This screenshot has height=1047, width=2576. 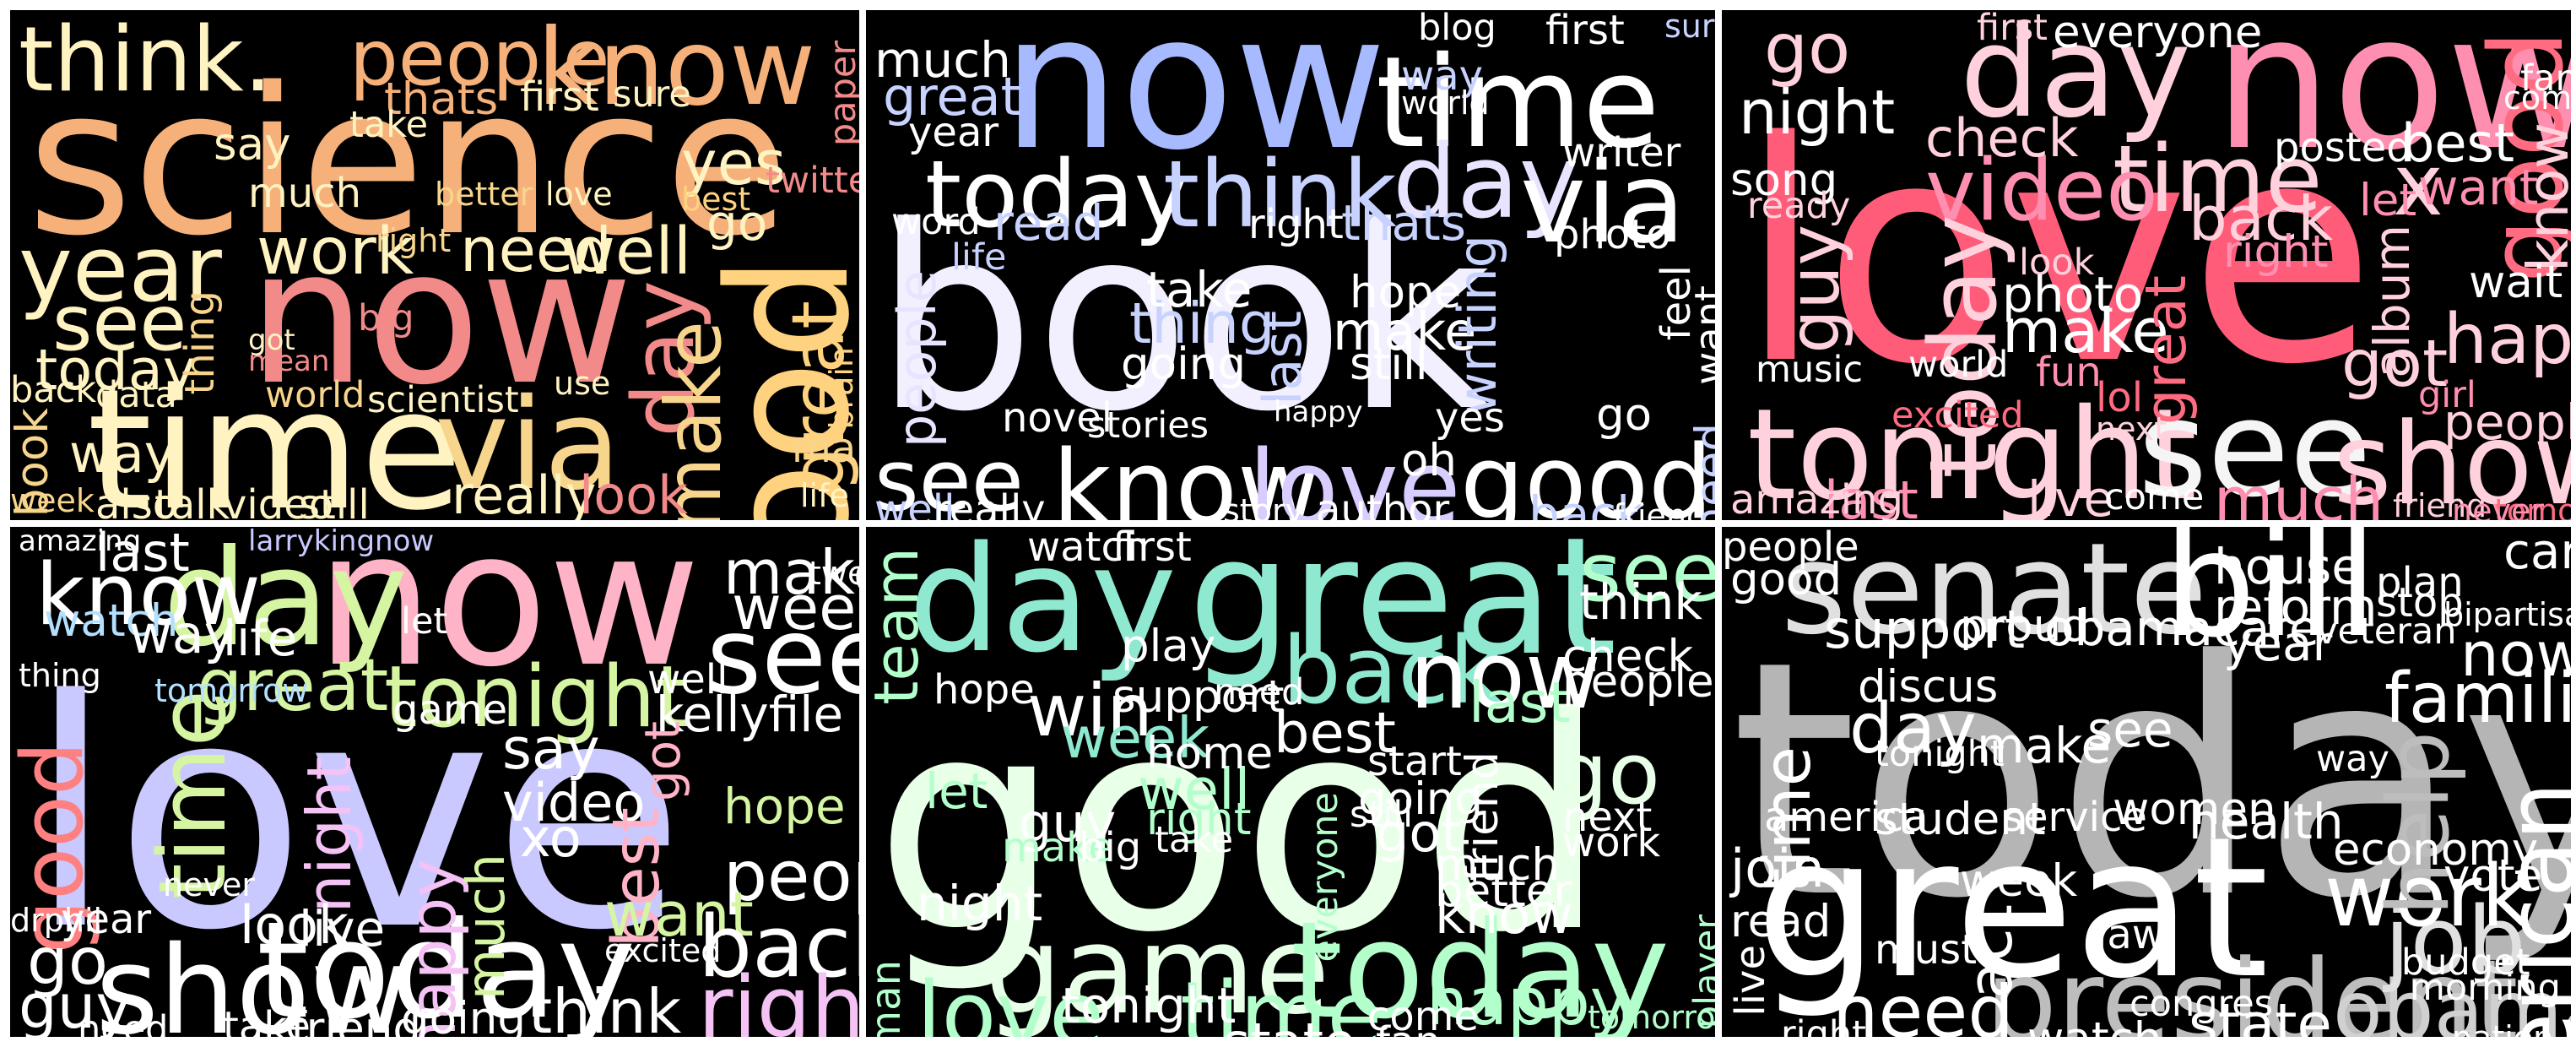 I want to click on cloud-word: right, so click(x=778, y=997).